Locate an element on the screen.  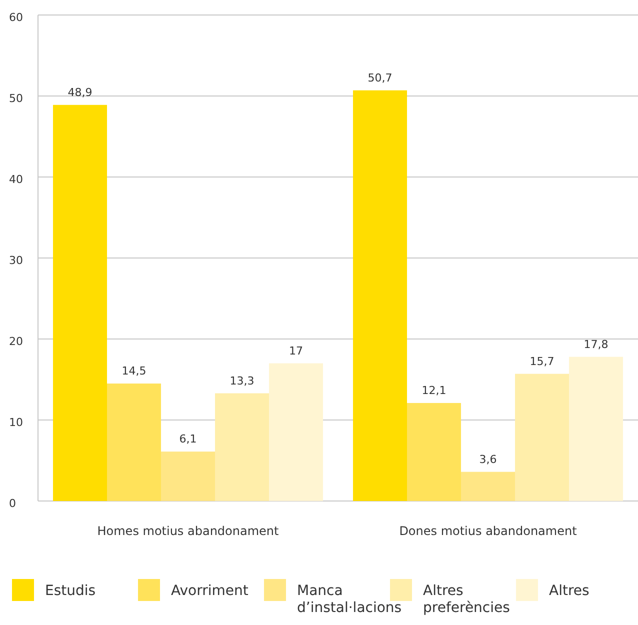
legend-label: Estudis is located at coordinates (70, 591).